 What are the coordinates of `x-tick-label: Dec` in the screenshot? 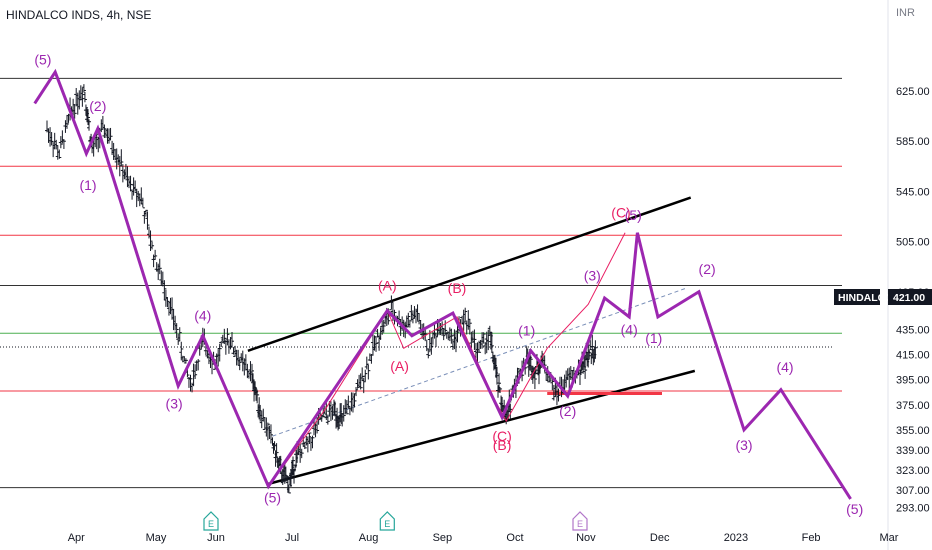 It's located at (660, 538).